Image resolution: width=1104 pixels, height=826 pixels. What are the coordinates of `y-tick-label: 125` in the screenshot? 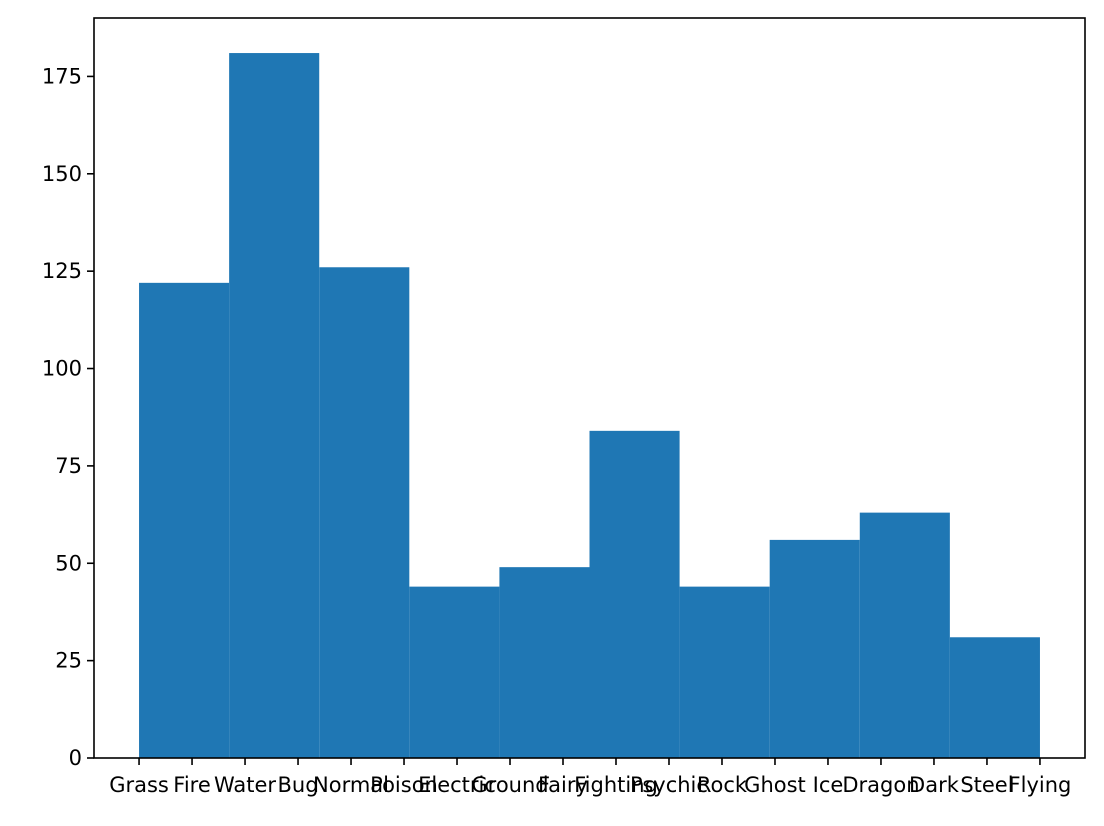 It's located at (62, 271).